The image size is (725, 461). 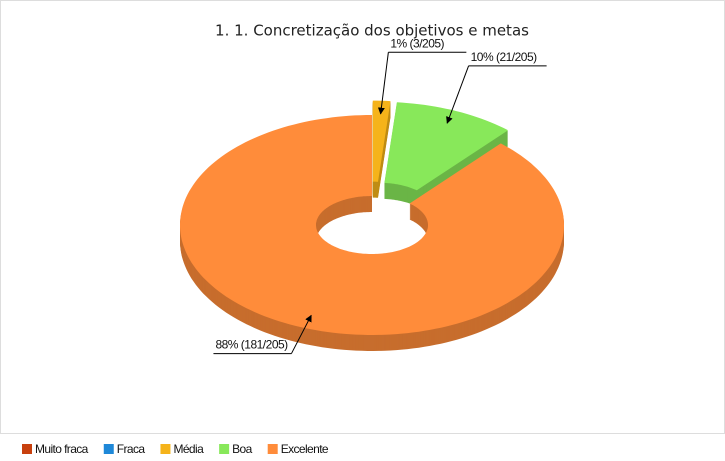 What do you see at coordinates (305, 449) in the screenshot?
I see `legend-label: Excelente` at bounding box center [305, 449].